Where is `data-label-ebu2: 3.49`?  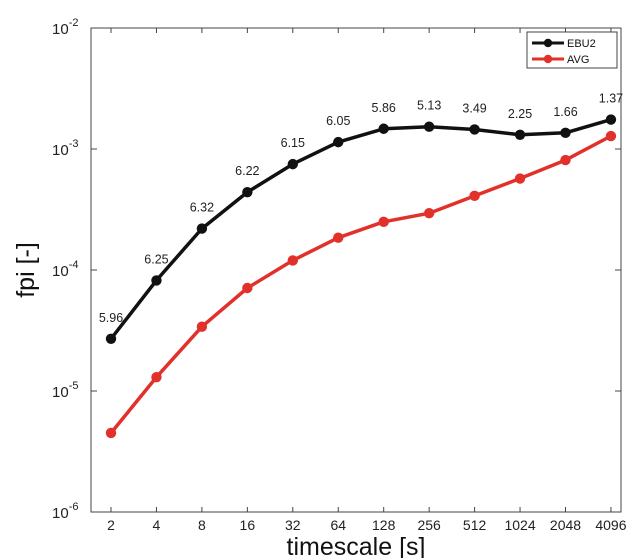
data-label-ebu2: 3.49 is located at coordinates (474, 108).